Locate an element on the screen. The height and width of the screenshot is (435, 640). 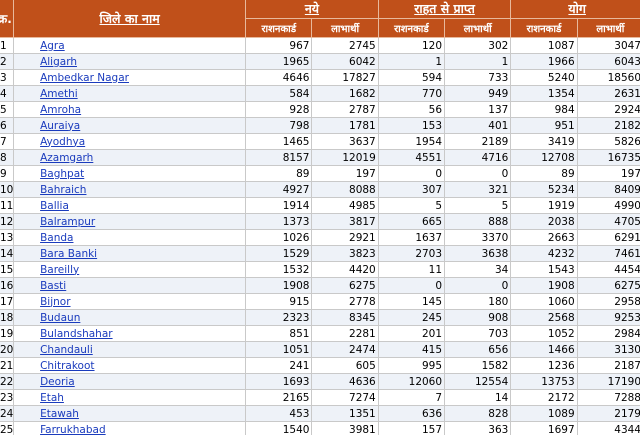
district-link: Agra is located at coordinates (52, 45).